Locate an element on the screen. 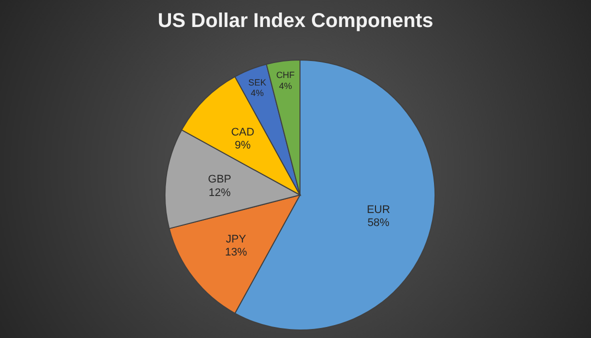 The height and width of the screenshot is (338, 591). slice-label: SEK is located at coordinates (257, 82).